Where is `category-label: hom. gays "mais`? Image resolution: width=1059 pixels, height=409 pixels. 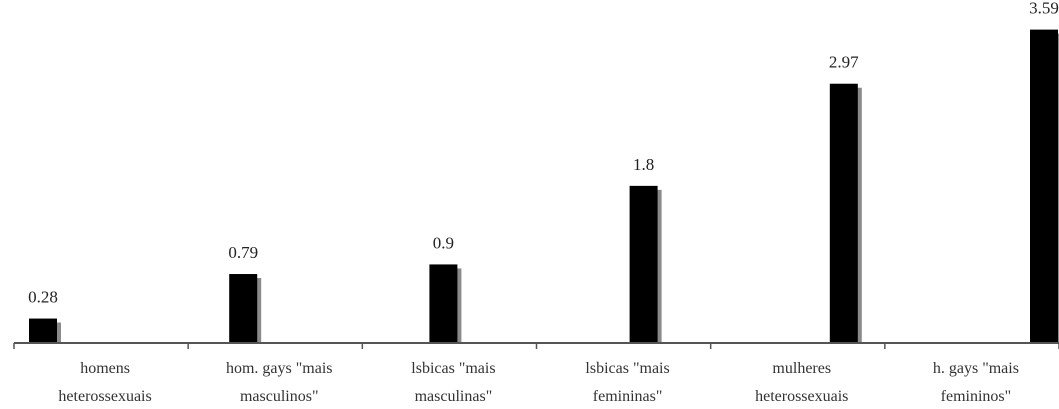 category-label: hom. gays "mais is located at coordinates (279, 368).